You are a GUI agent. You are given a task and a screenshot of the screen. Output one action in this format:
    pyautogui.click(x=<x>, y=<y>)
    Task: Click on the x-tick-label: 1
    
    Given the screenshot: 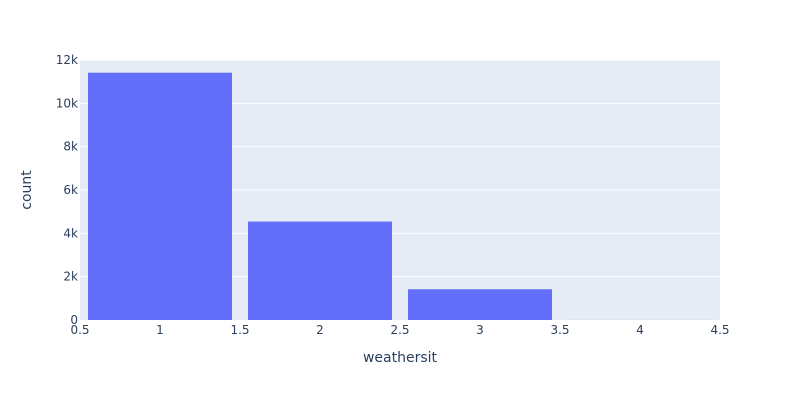 What is the action you would take?
    pyautogui.click(x=160, y=330)
    